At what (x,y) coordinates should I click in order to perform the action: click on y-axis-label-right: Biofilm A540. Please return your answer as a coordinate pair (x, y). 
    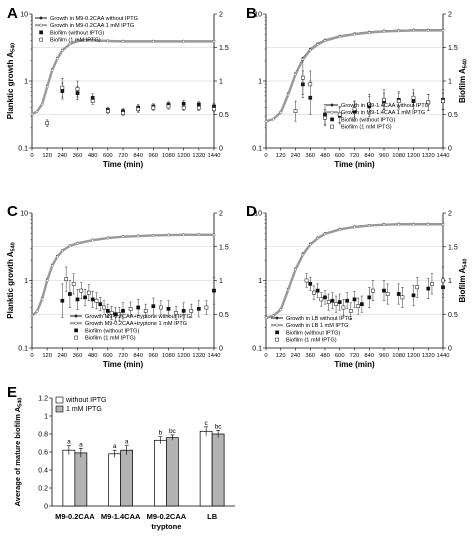
    Looking at the image, I should click on (463, 281).